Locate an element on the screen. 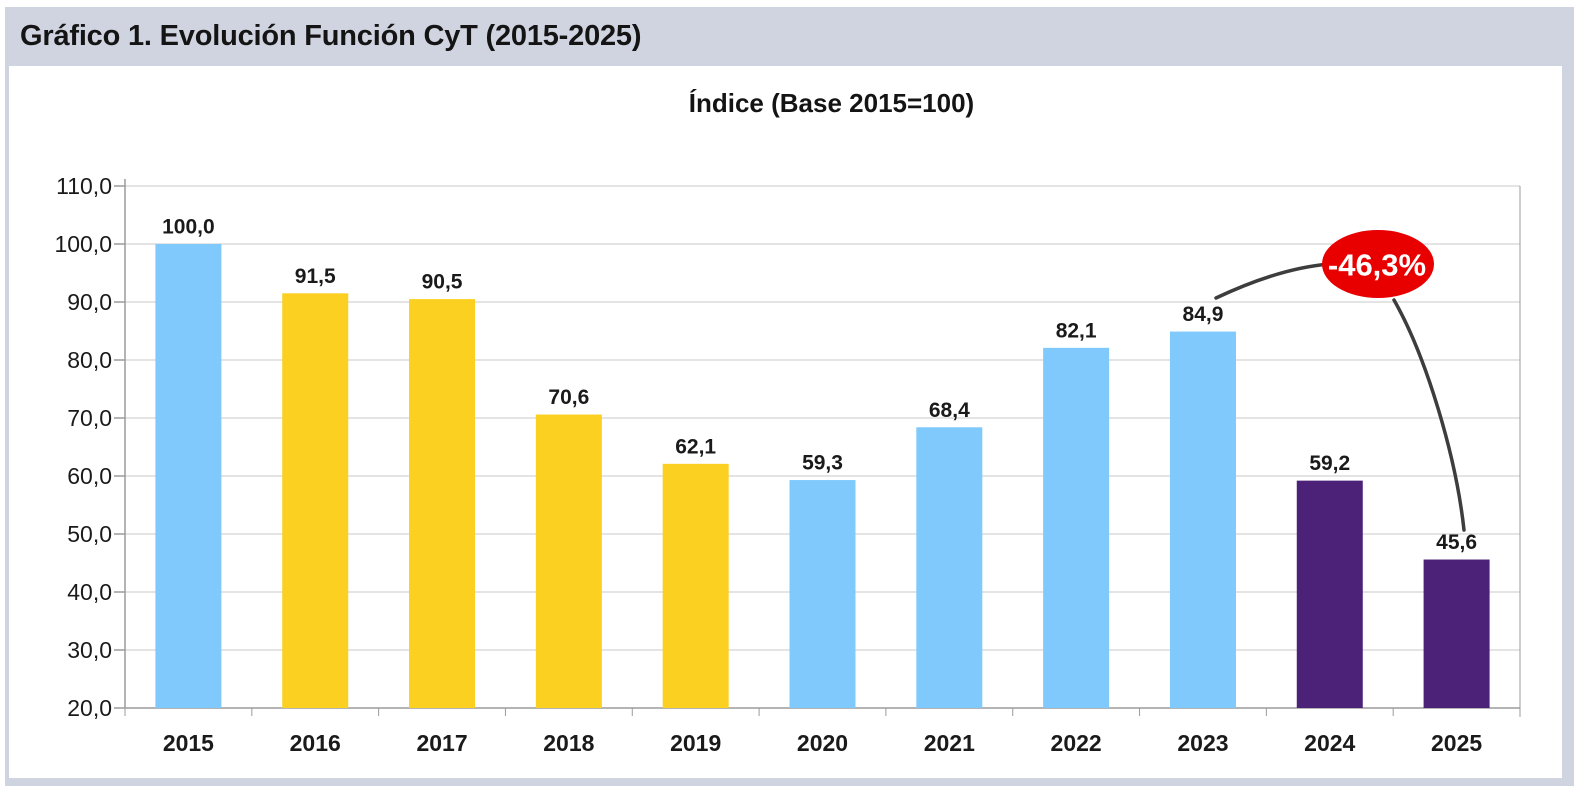 This screenshot has height=786, width=1574. bar-2022 is located at coordinates (1076, 527).